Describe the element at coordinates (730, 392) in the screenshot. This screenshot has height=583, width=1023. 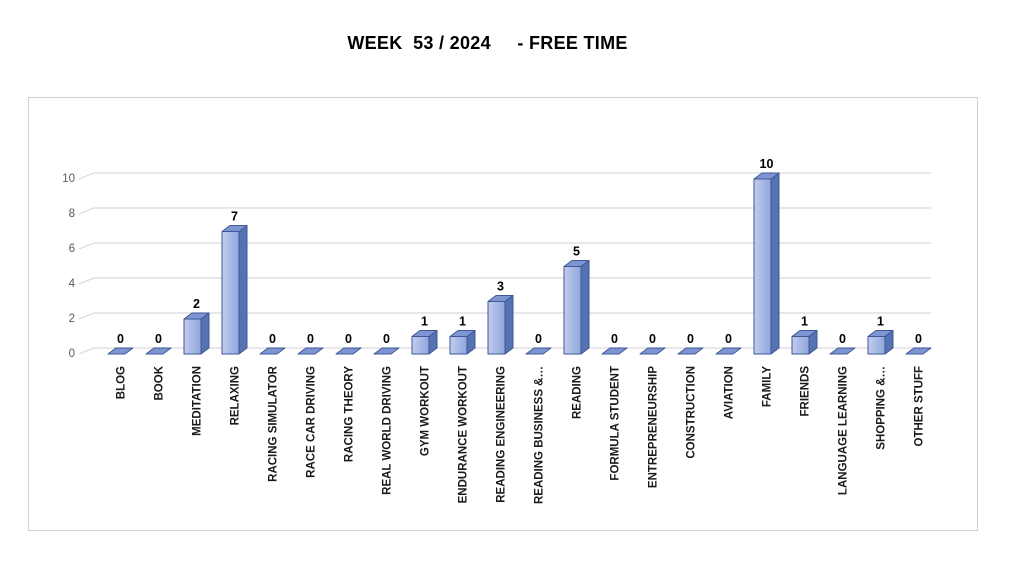
I see `category-label: AVIATION` at that location.